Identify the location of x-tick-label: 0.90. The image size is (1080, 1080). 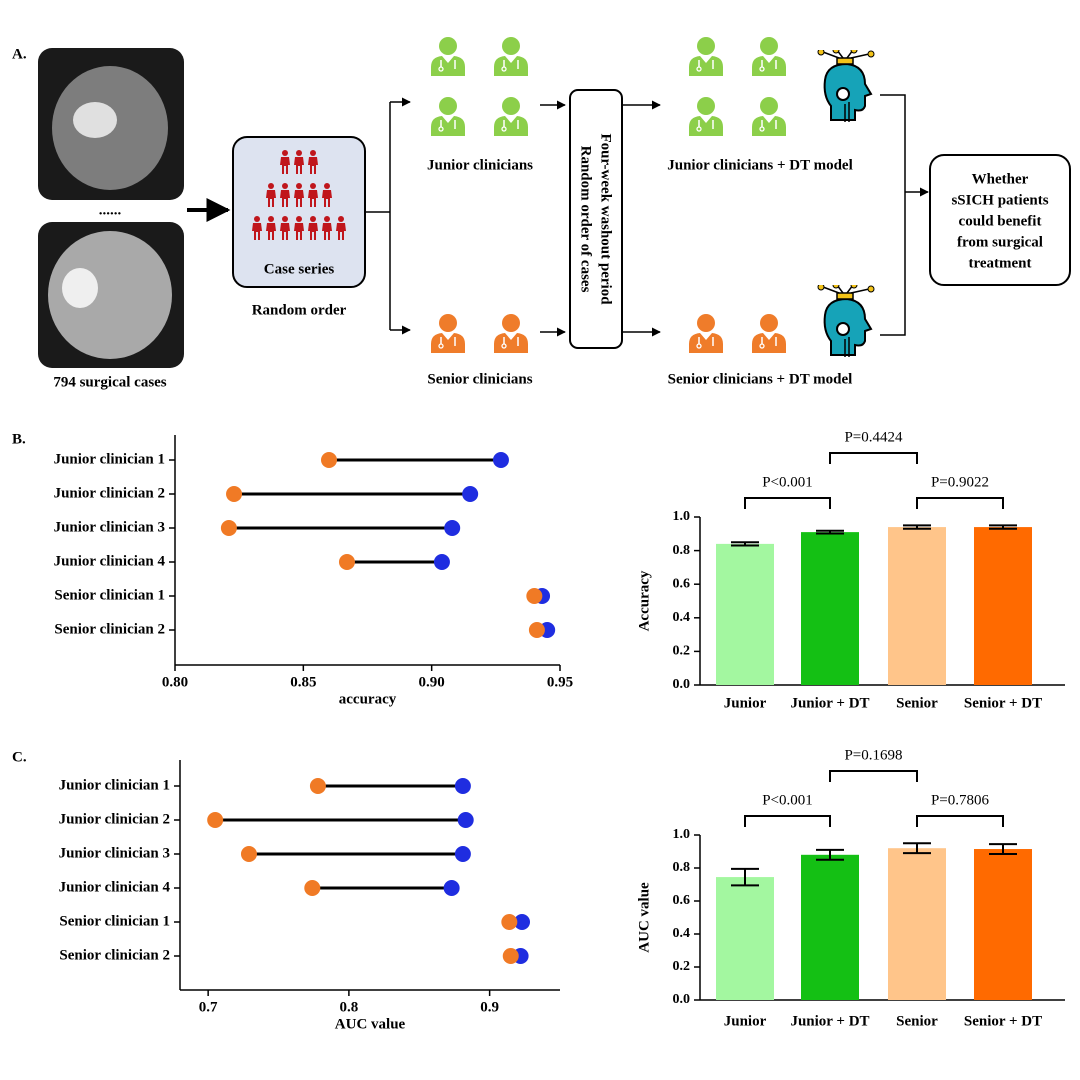
(432, 682).